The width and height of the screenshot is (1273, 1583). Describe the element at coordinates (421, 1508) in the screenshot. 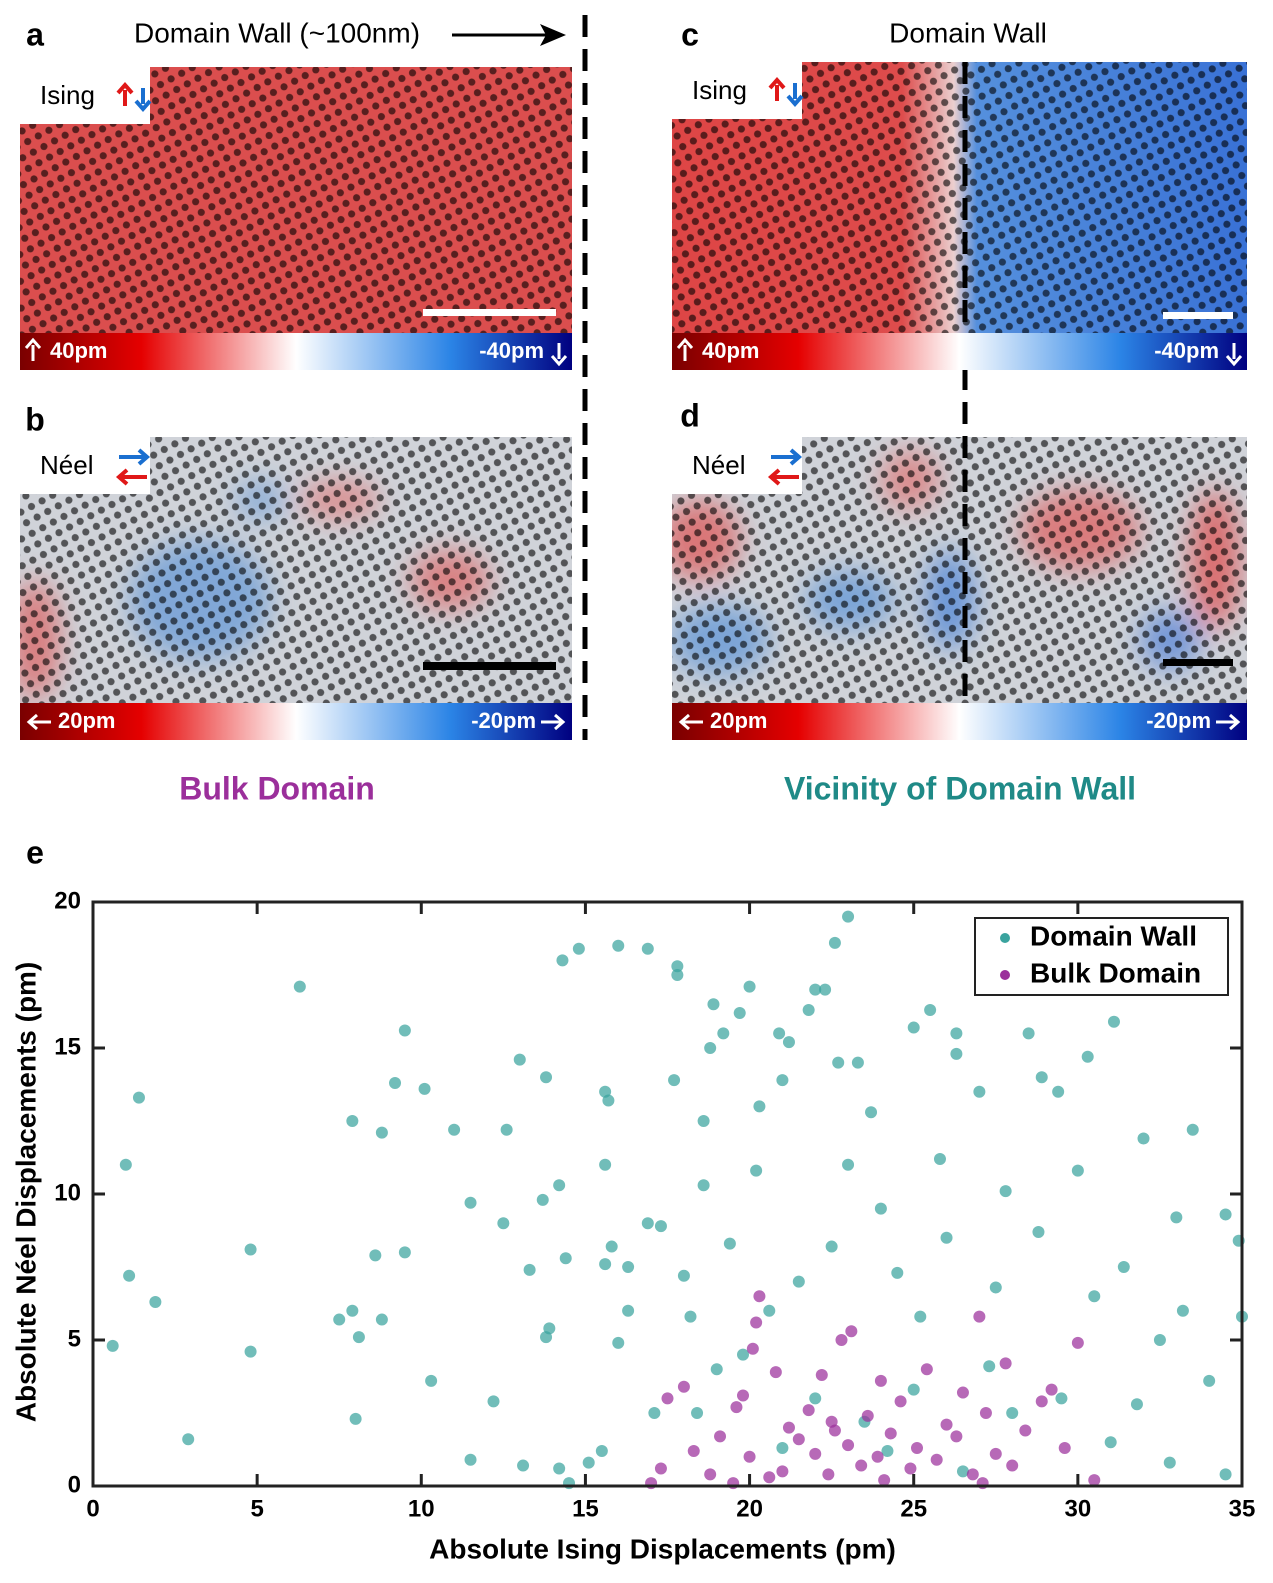

I see `x-tick-label: 10` at that location.